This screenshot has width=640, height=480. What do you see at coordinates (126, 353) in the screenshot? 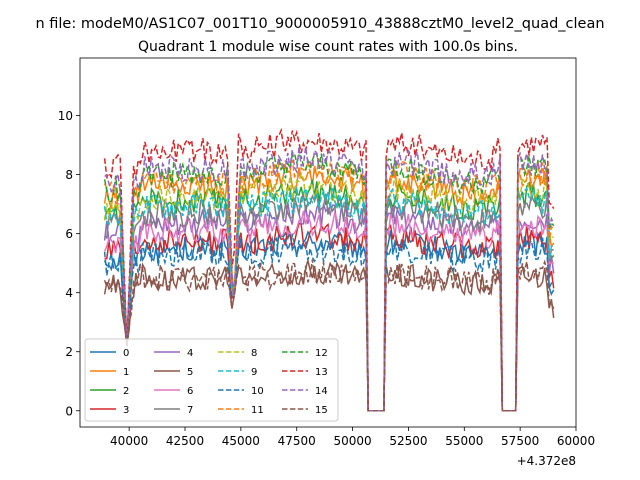
I see `legend-label: 0` at bounding box center [126, 353].